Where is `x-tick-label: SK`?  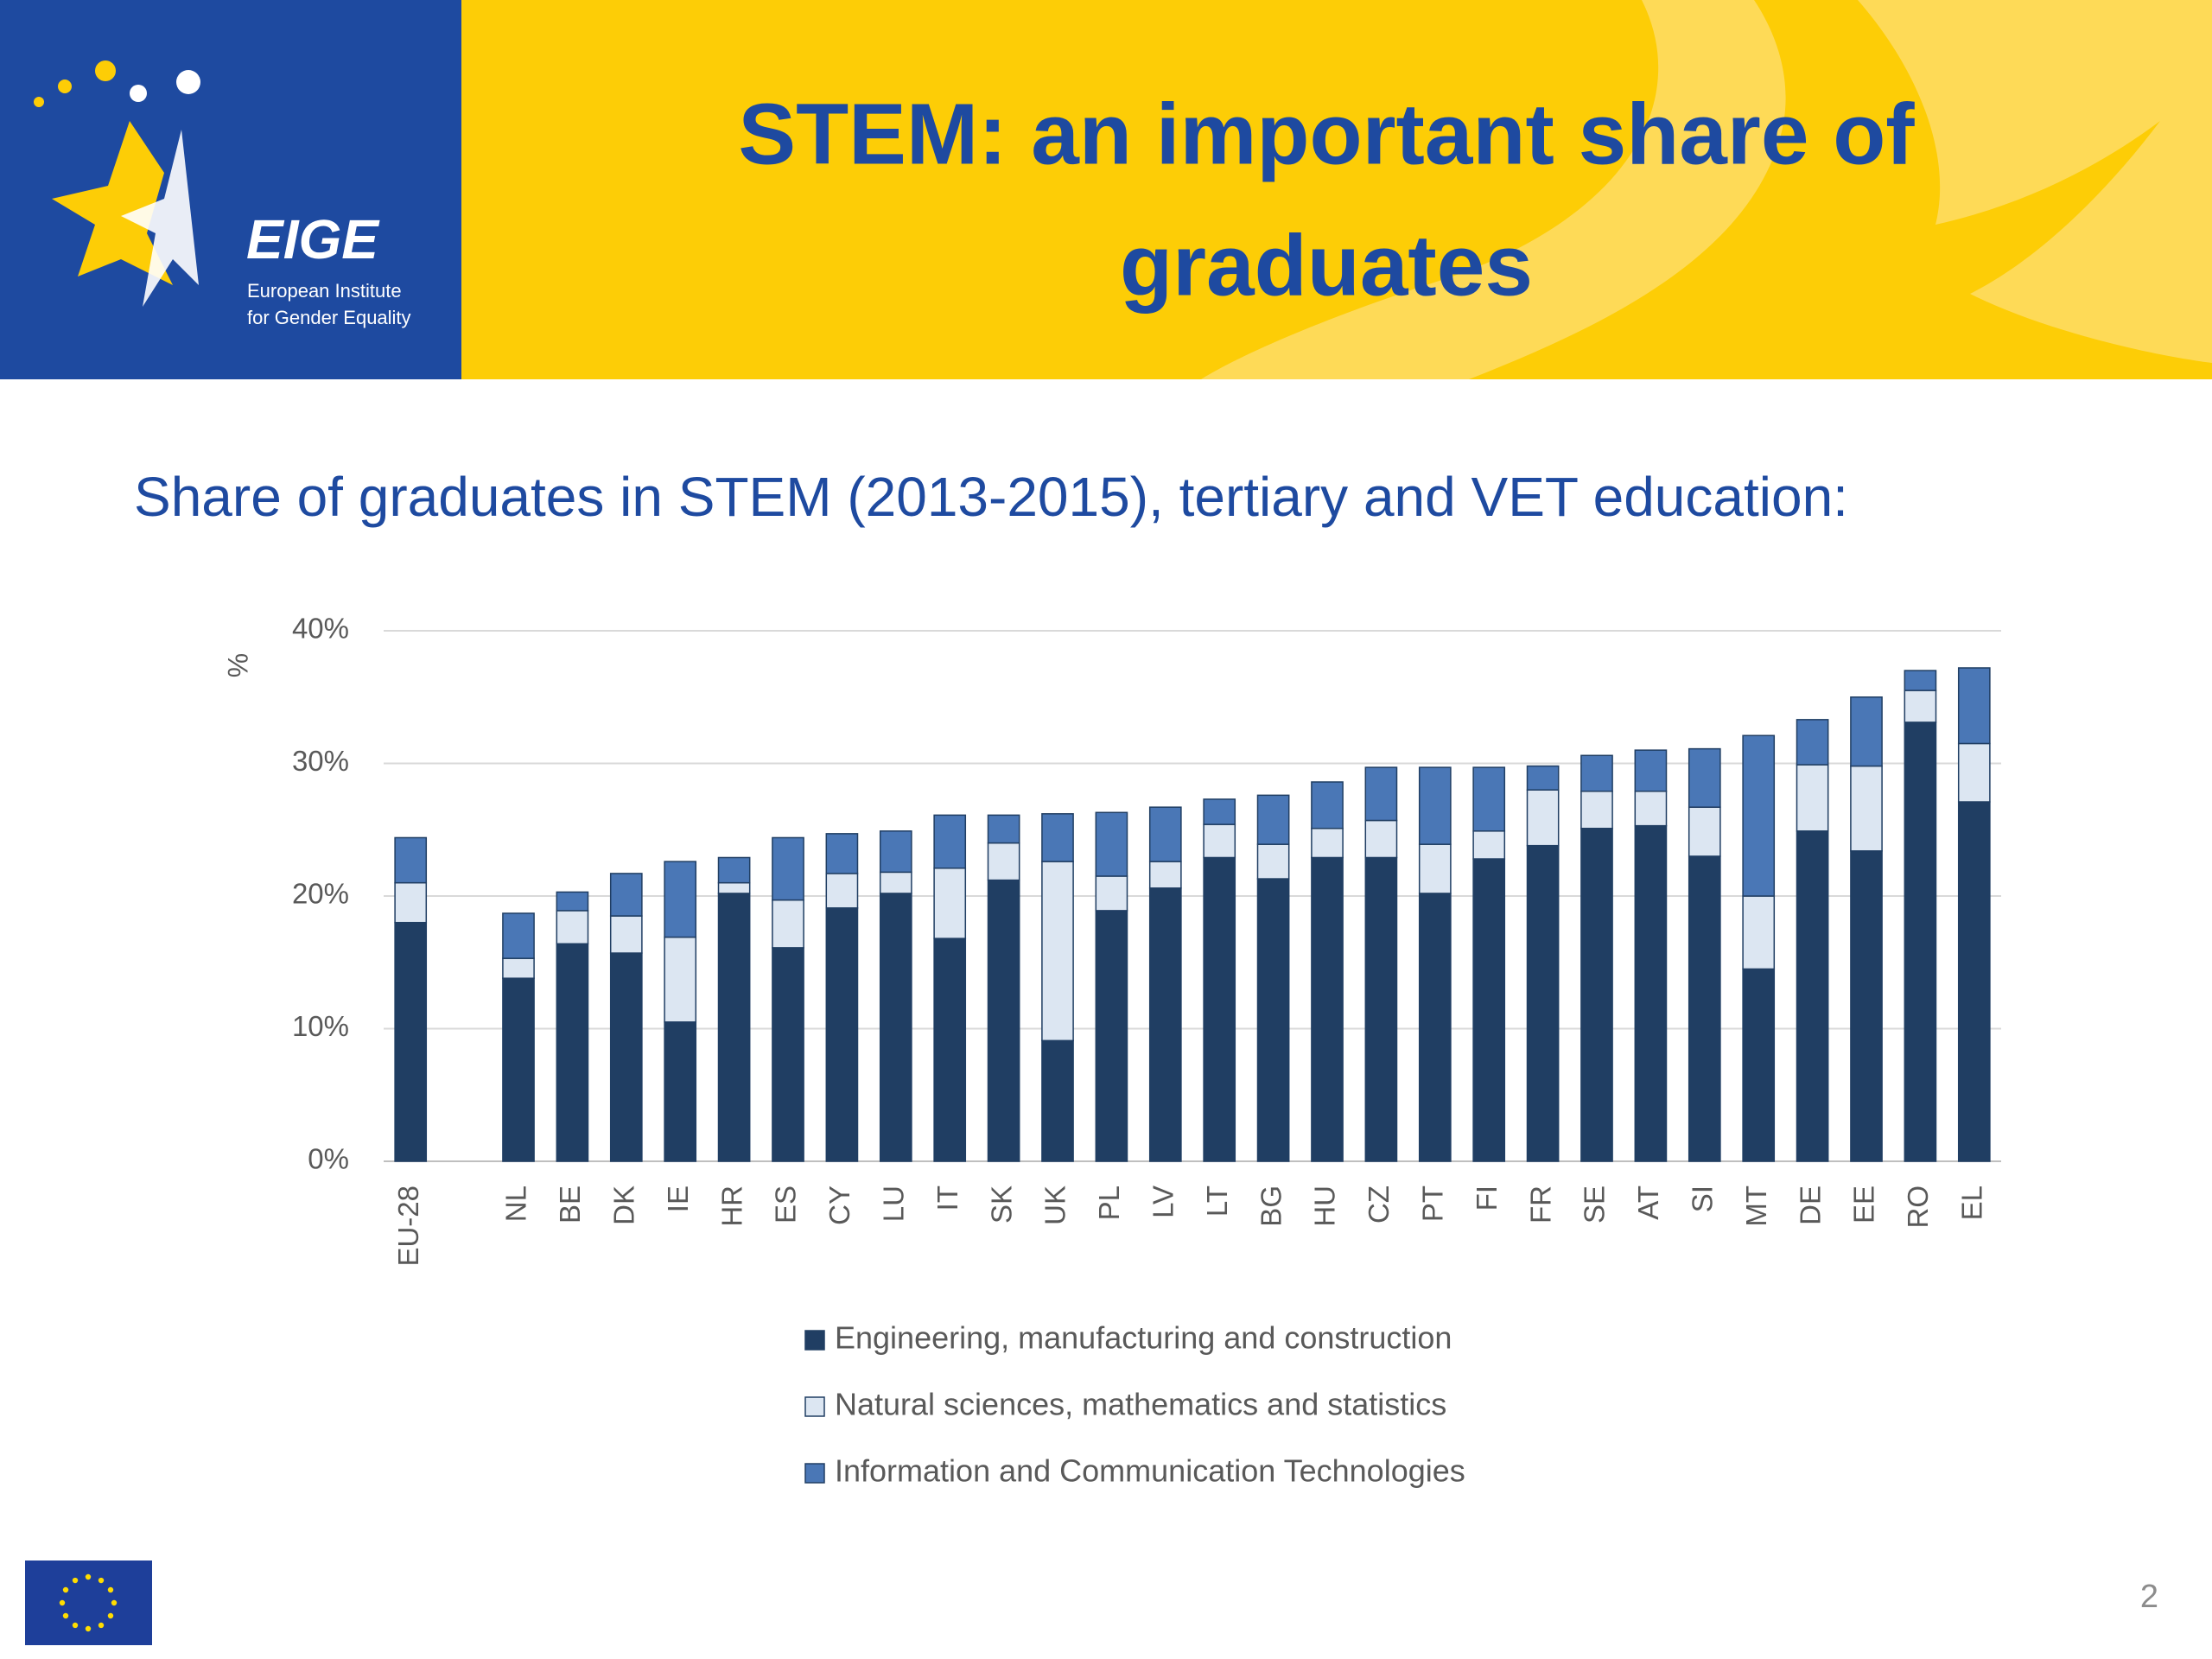
x-tick-label: SK is located at coordinates (1001, 1204).